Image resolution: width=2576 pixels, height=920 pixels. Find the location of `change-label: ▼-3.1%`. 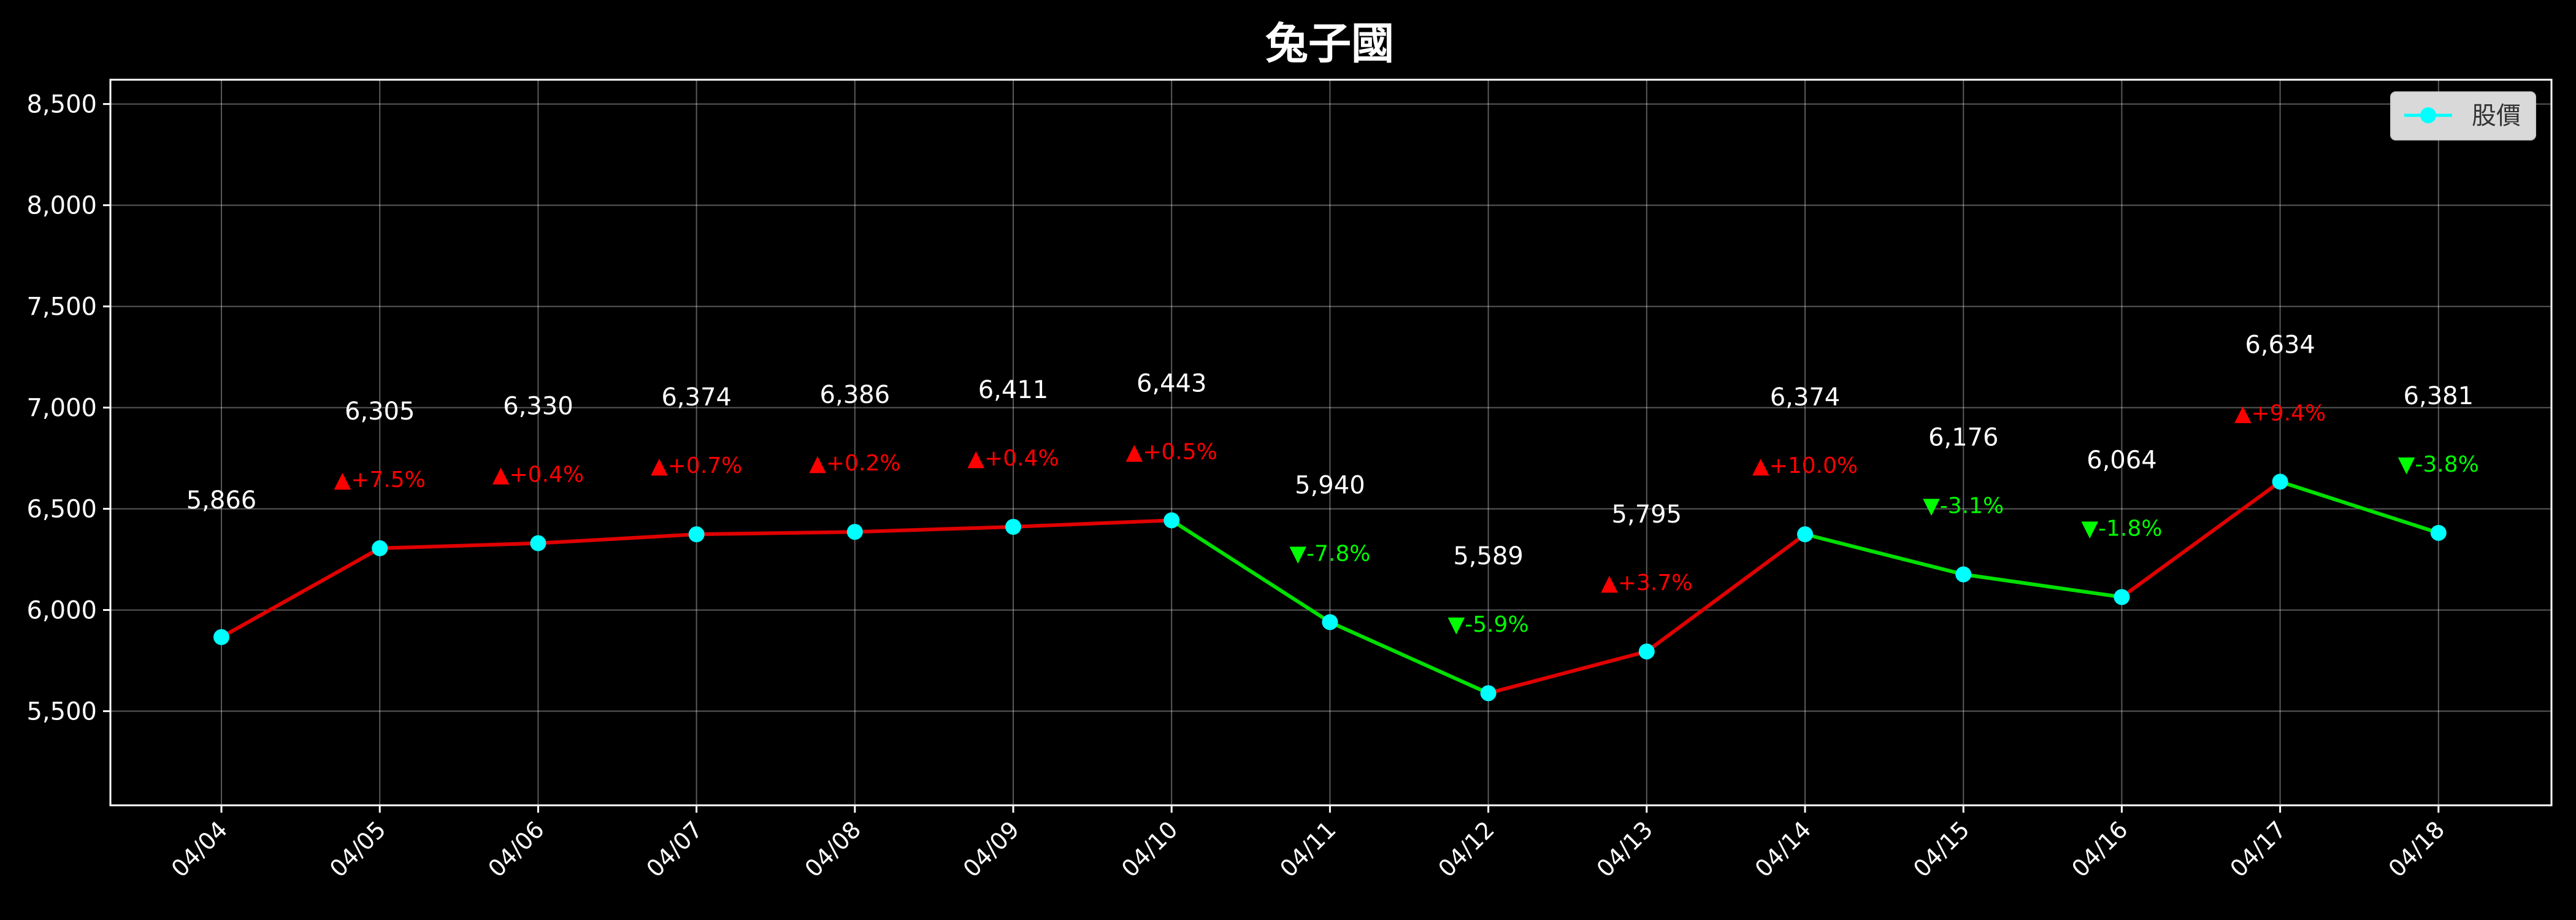

change-label: ▼-3.1% is located at coordinates (1963, 505).